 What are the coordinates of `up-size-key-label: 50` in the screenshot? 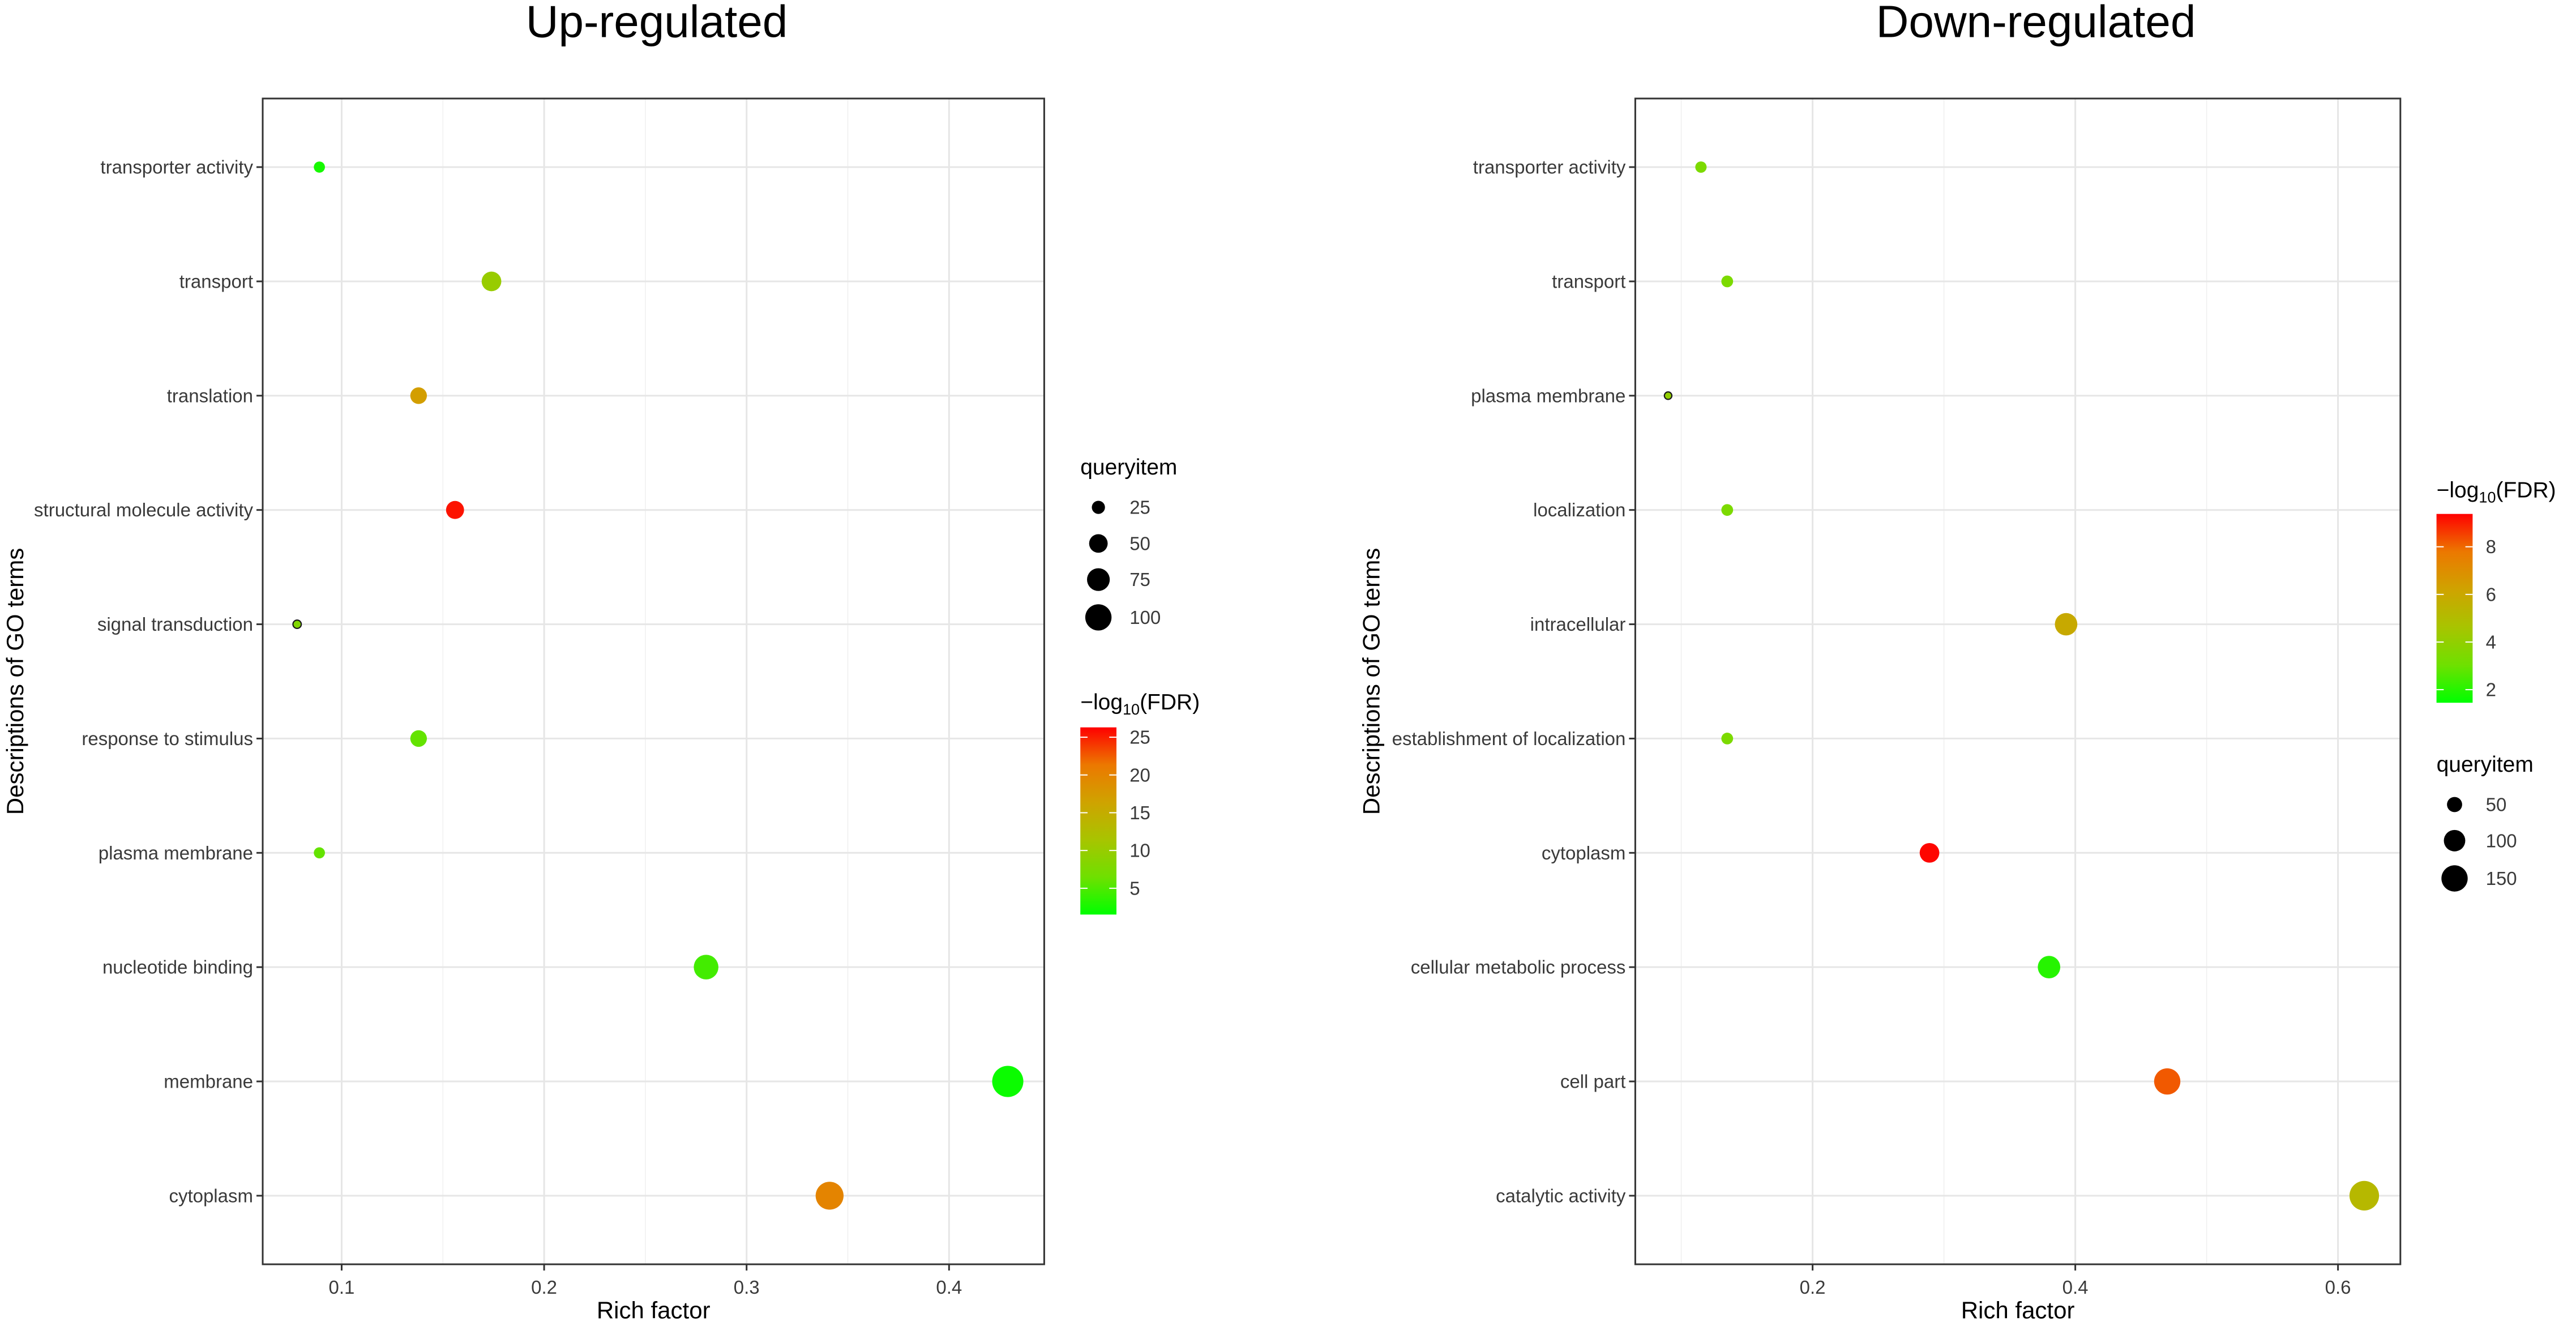 It's located at (1139, 543).